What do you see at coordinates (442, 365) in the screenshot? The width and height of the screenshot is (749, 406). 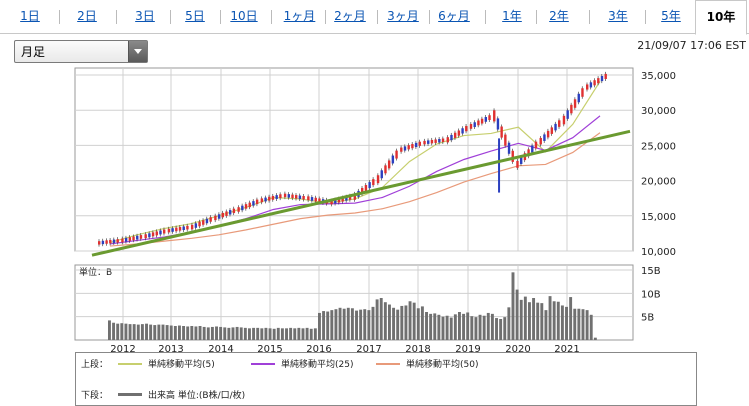 I see `legend-ma50: 単純移動平均(50)` at bounding box center [442, 365].